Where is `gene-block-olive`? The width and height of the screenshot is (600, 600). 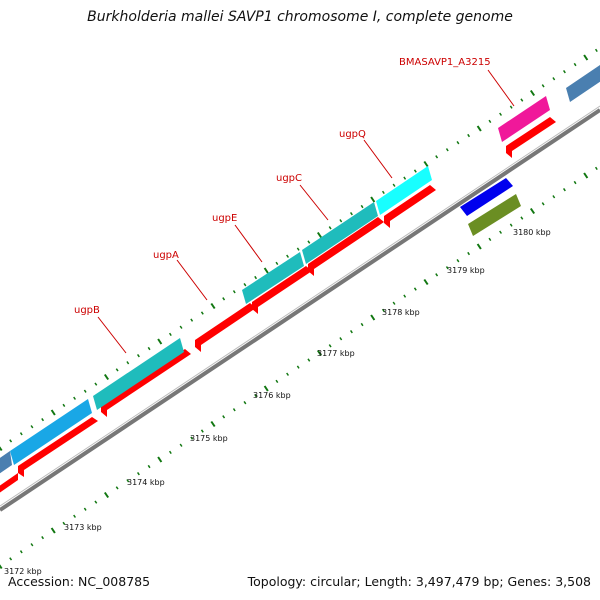
gene-block-olive is located at coordinates (494, 215).